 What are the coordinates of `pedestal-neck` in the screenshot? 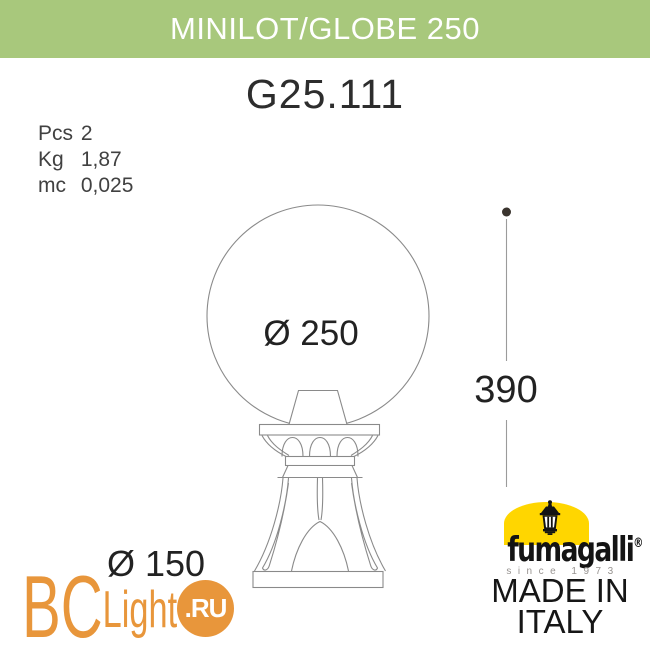 It's located at (320, 471).